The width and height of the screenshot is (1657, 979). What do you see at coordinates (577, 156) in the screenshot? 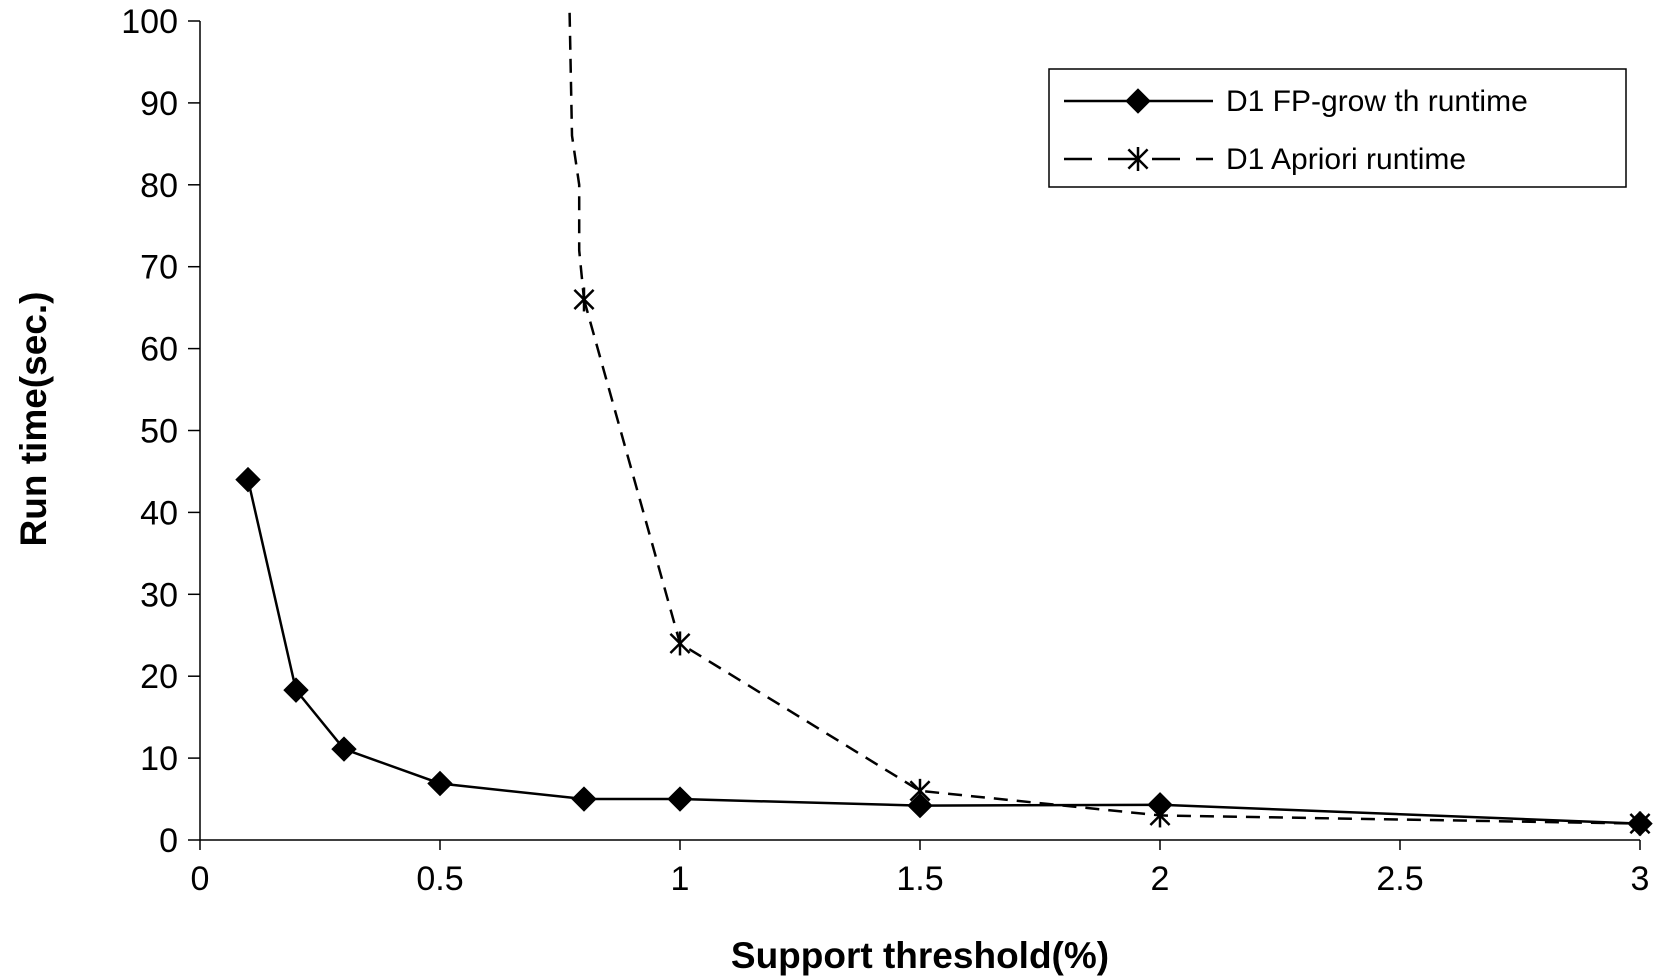
I see `series-offscale-line` at bounding box center [577, 156].